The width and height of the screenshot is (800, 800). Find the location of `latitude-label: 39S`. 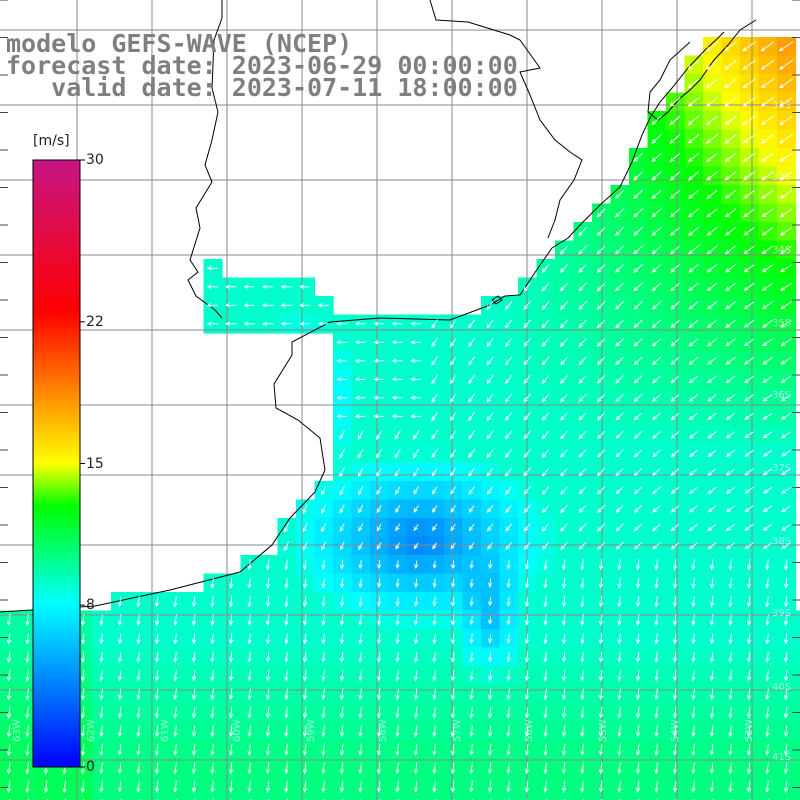

latitude-label: 39S is located at coordinates (782, 613).